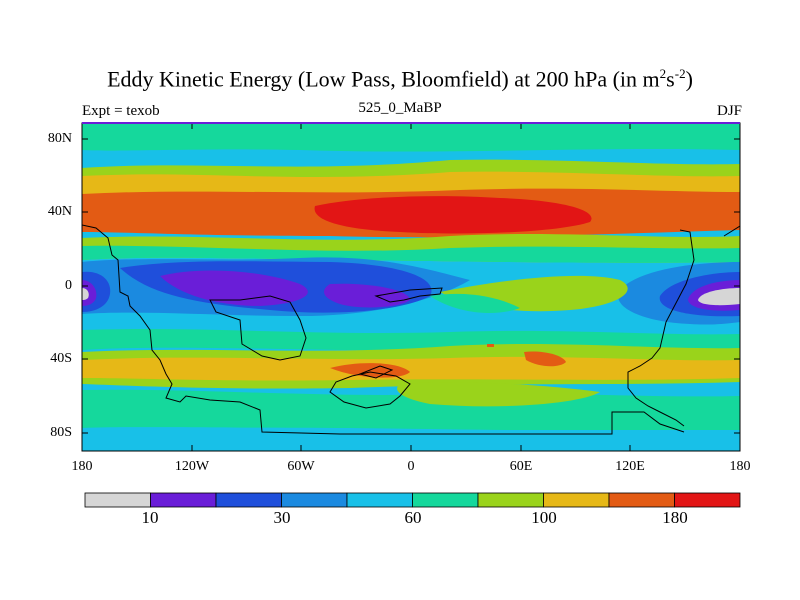 This screenshot has width=800, height=600. Describe the element at coordinates (192, 466) in the screenshot. I see `lon-label-120w: 120W` at that location.